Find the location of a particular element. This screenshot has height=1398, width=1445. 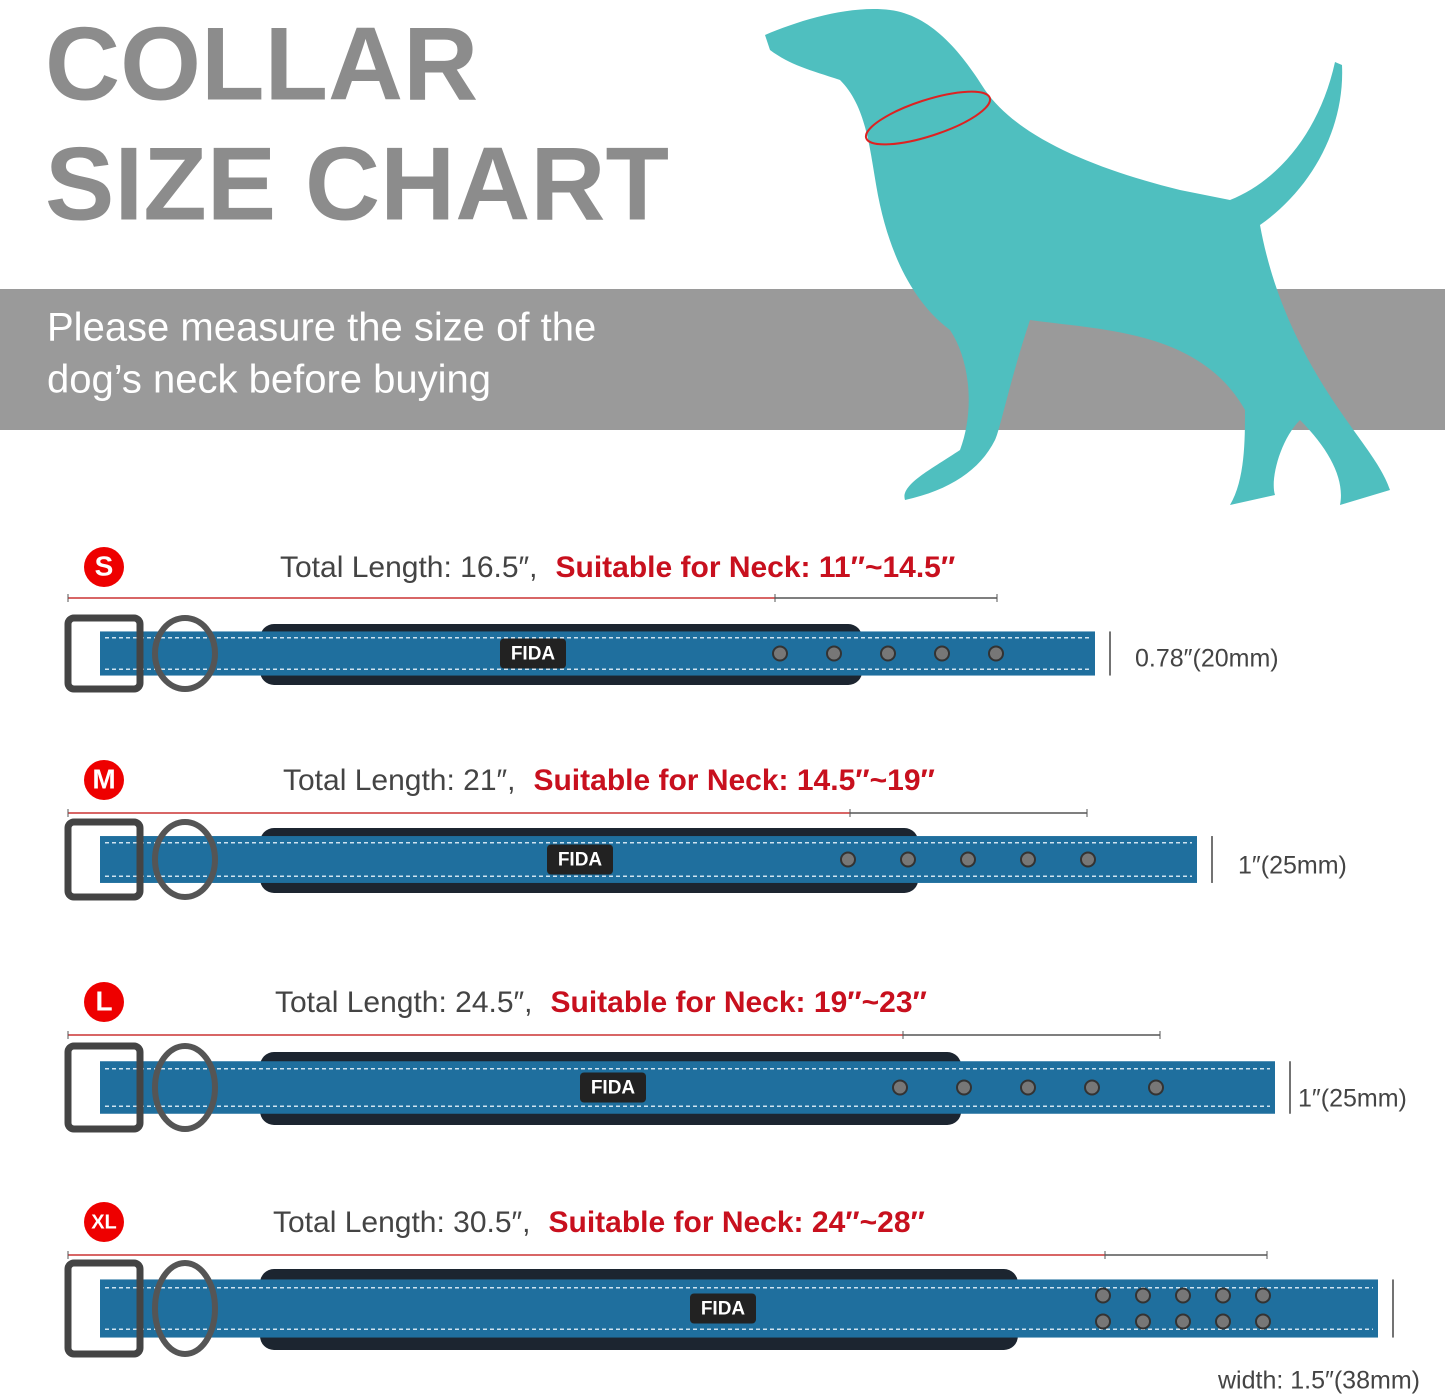

total-length: Total Length: 24.5″, is located at coordinates (403, 1002).